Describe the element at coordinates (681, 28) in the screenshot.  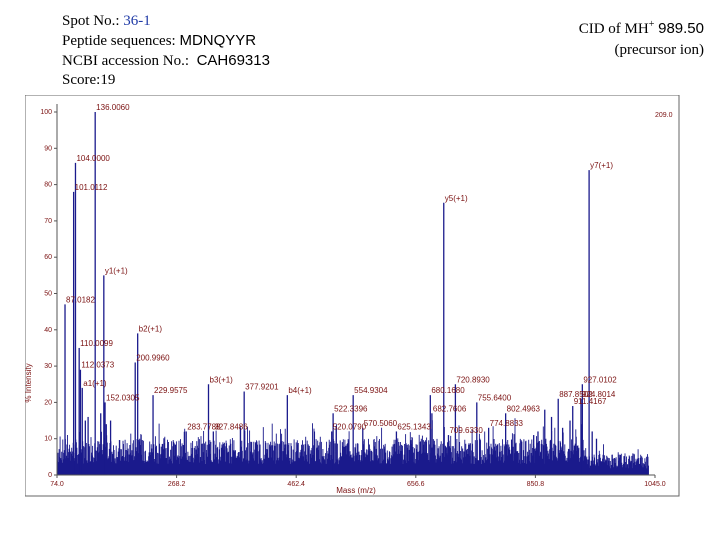
I see `cid-value: 989.50` at that location.